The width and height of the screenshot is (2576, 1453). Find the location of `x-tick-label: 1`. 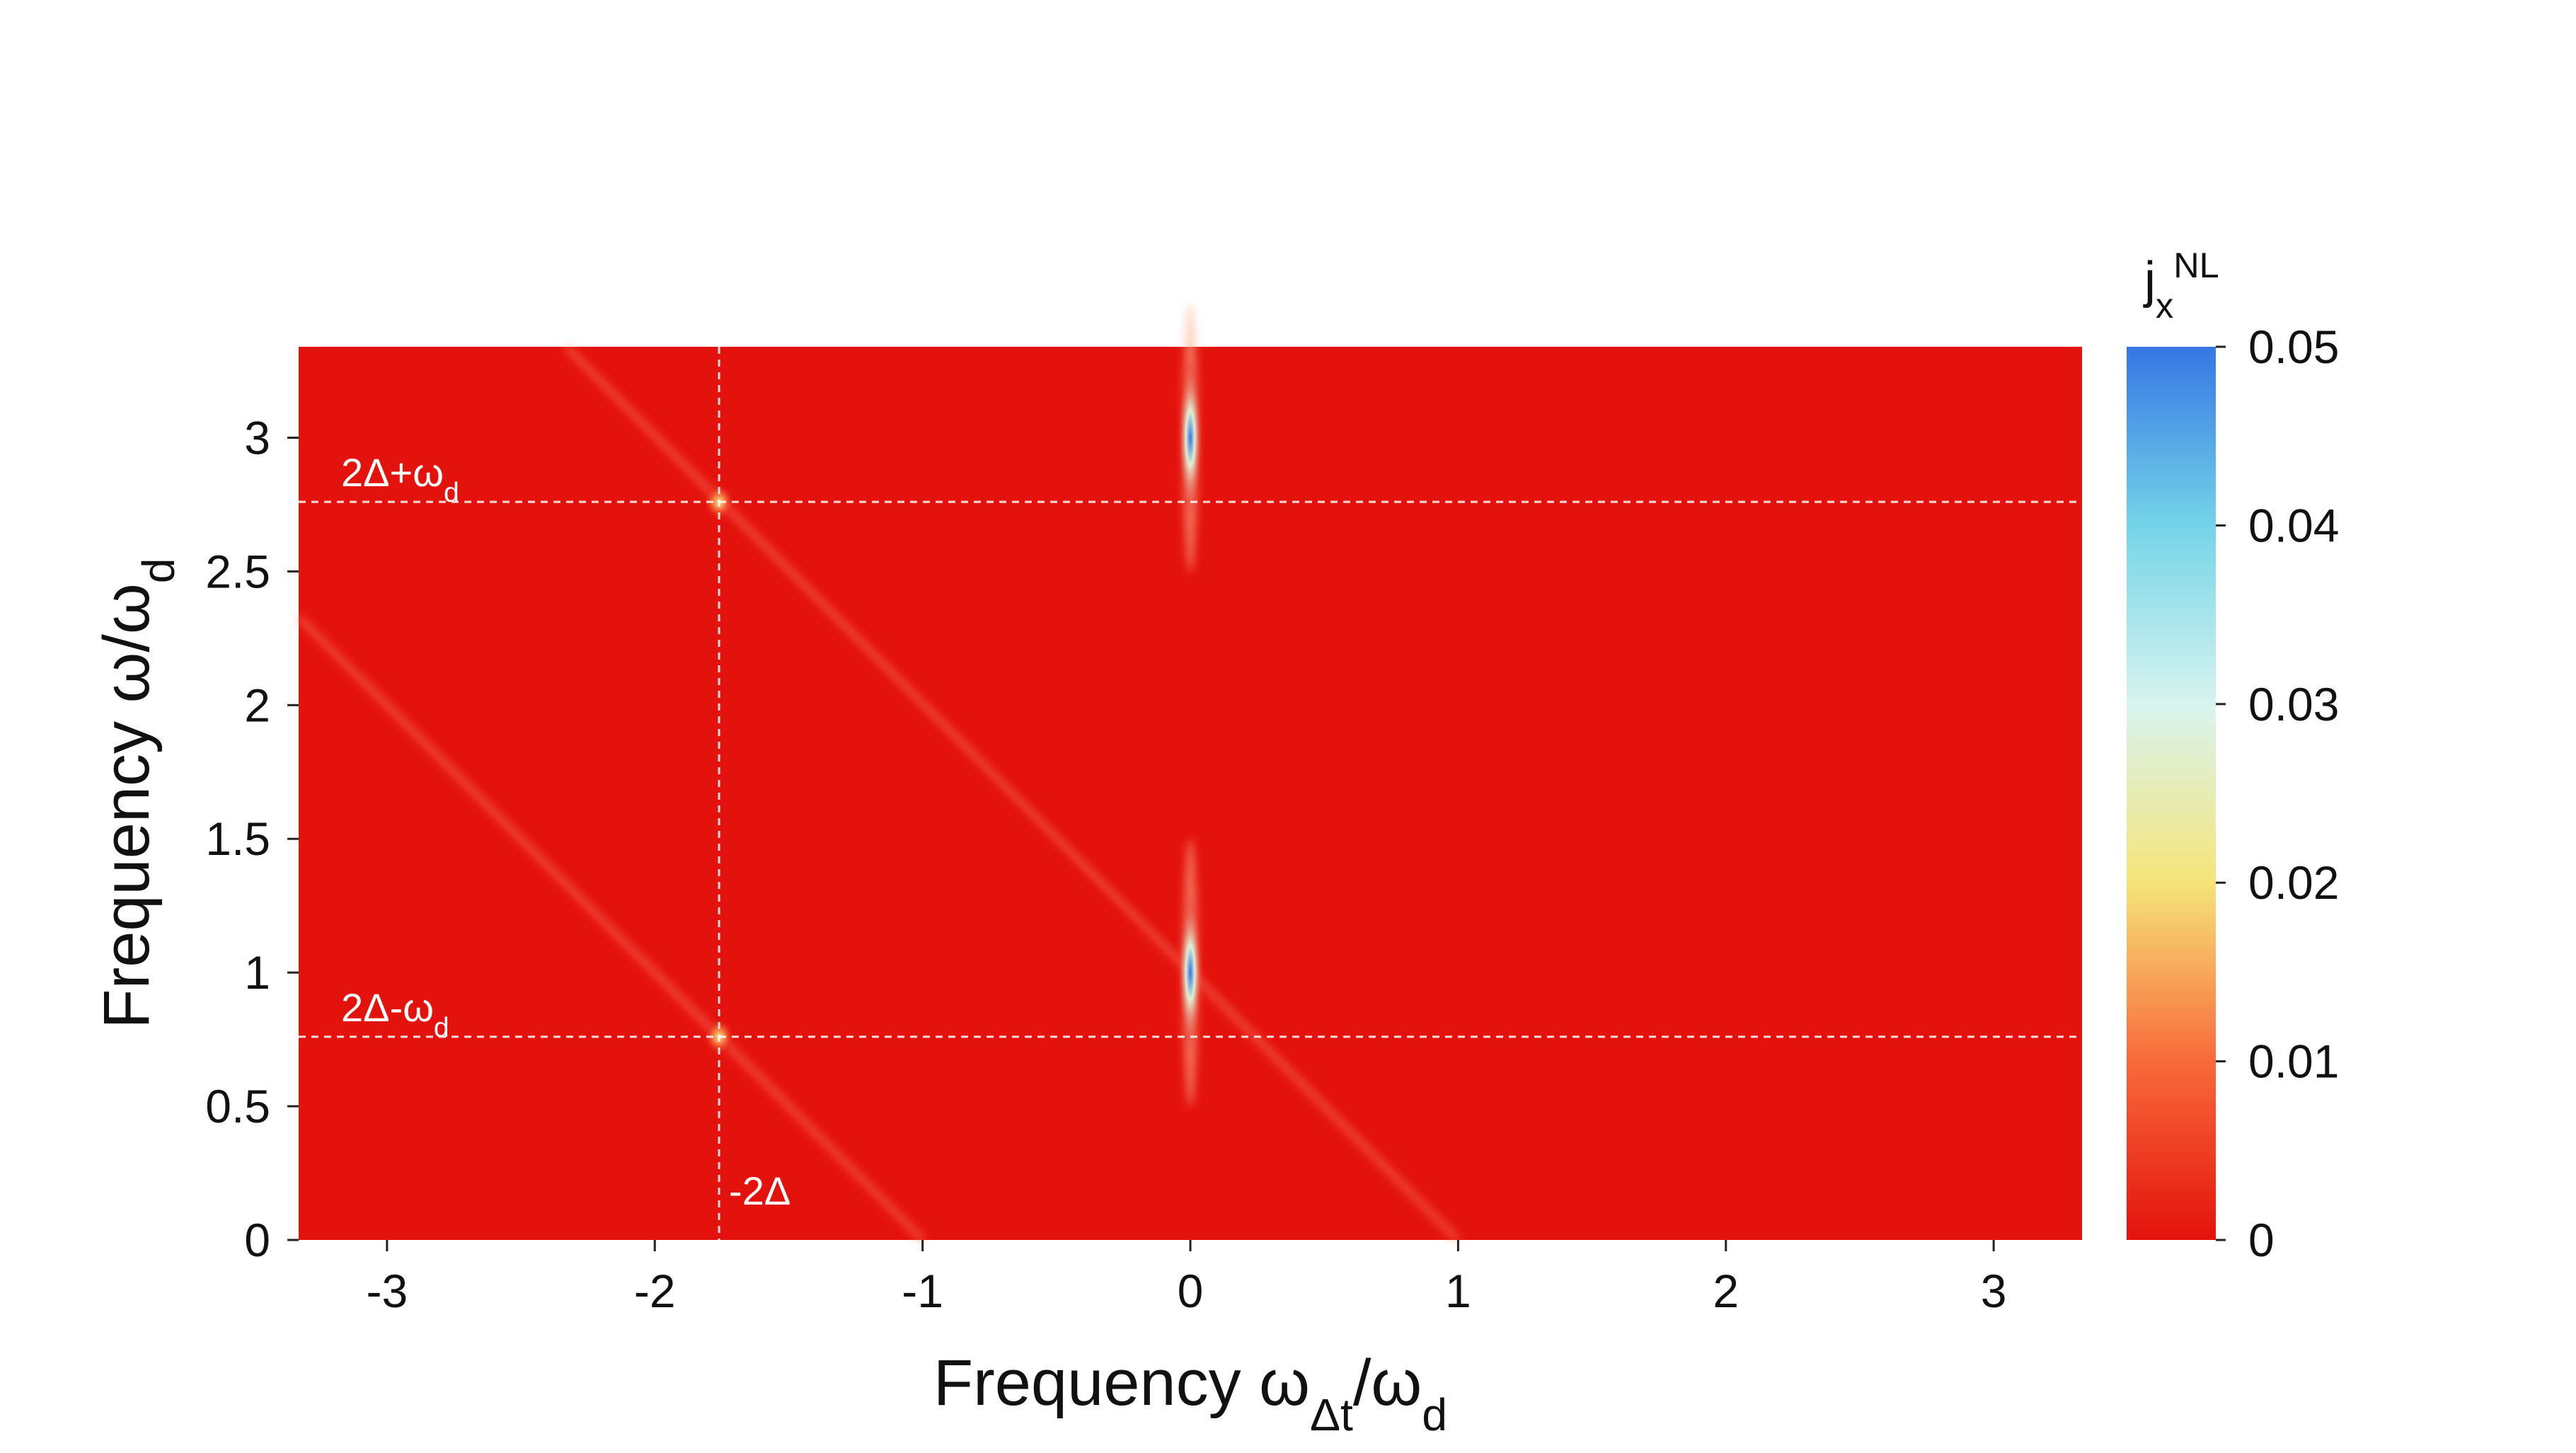

x-tick-label: 1 is located at coordinates (1458, 1291).